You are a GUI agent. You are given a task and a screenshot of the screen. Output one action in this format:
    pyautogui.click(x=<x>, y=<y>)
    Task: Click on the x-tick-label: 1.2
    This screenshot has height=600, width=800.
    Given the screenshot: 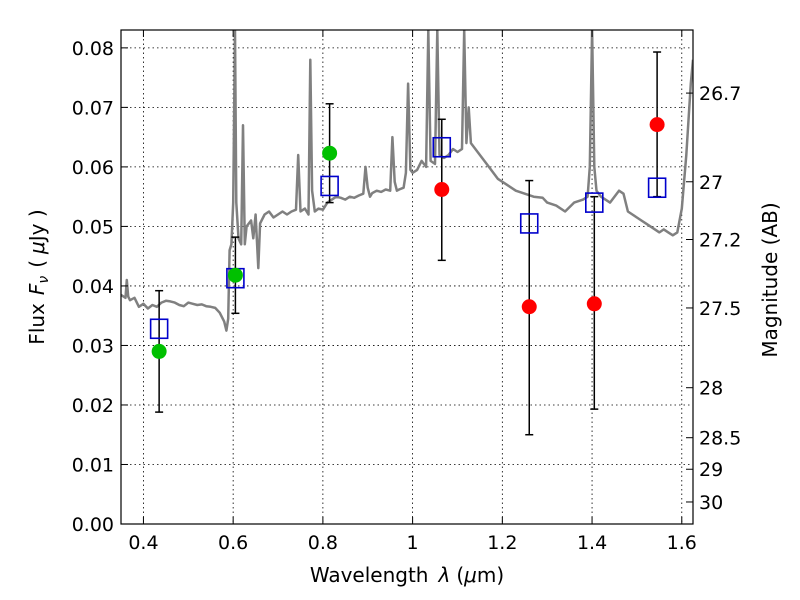 What is the action you would take?
    pyautogui.click(x=502, y=543)
    